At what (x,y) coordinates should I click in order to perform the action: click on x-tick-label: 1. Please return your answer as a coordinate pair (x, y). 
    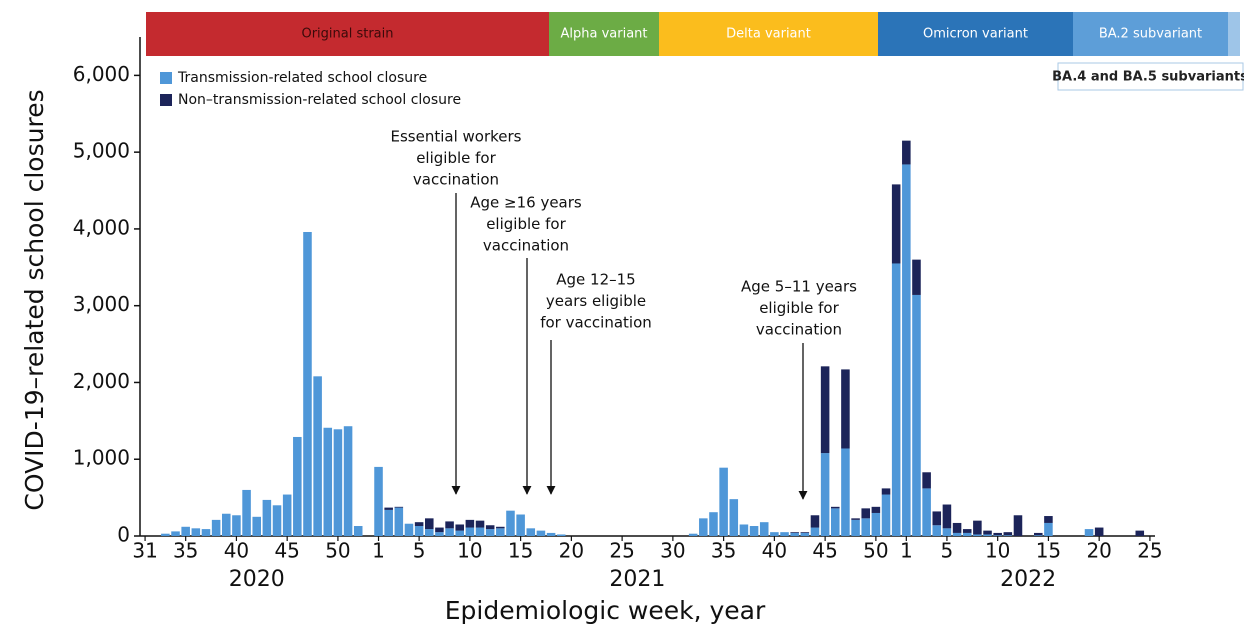
    Looking at the image, I should click on (906, 551).